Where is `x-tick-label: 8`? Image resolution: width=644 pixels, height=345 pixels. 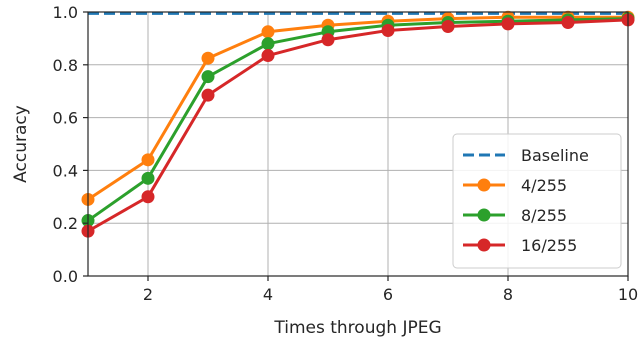 x-tick-label: 8 is located at coordinates (508, 294).